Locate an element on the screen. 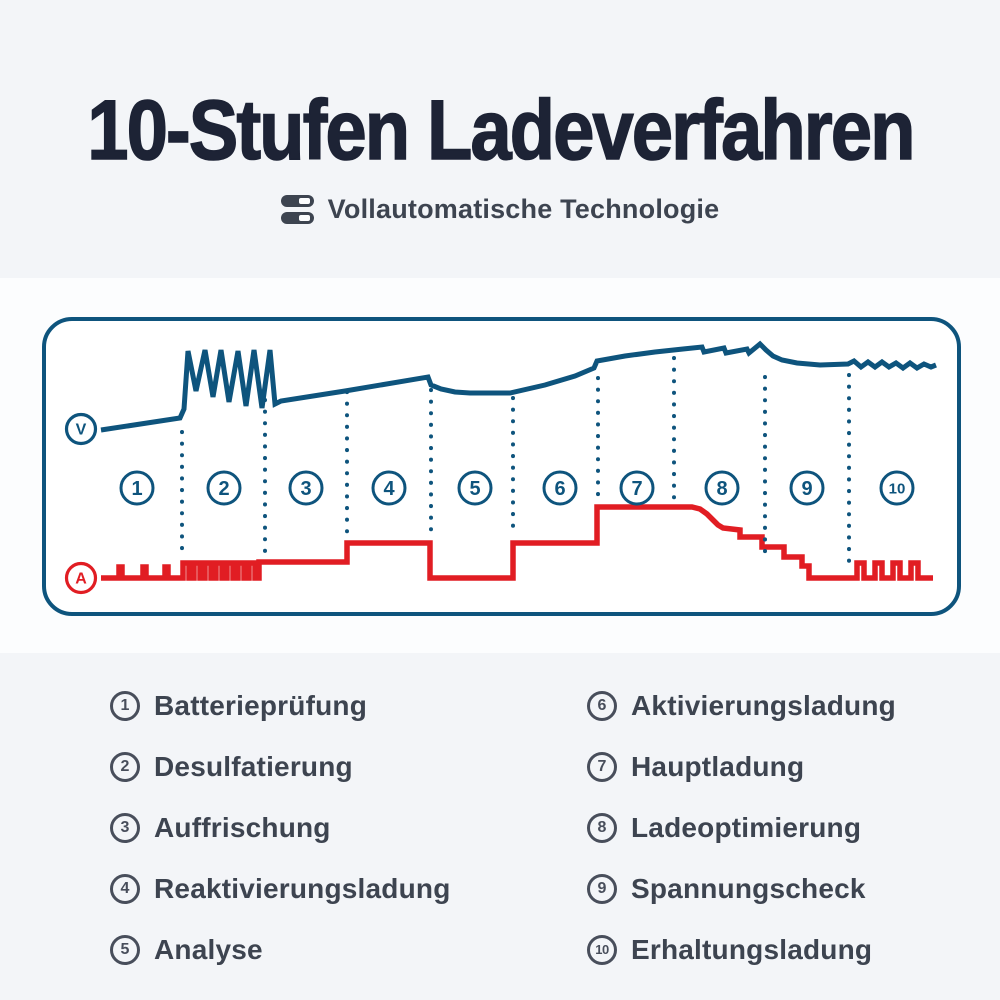 The height and width of the screenshot is (1000, 1000). legend-number-icon: 6 is located at coordinates (602, 706).